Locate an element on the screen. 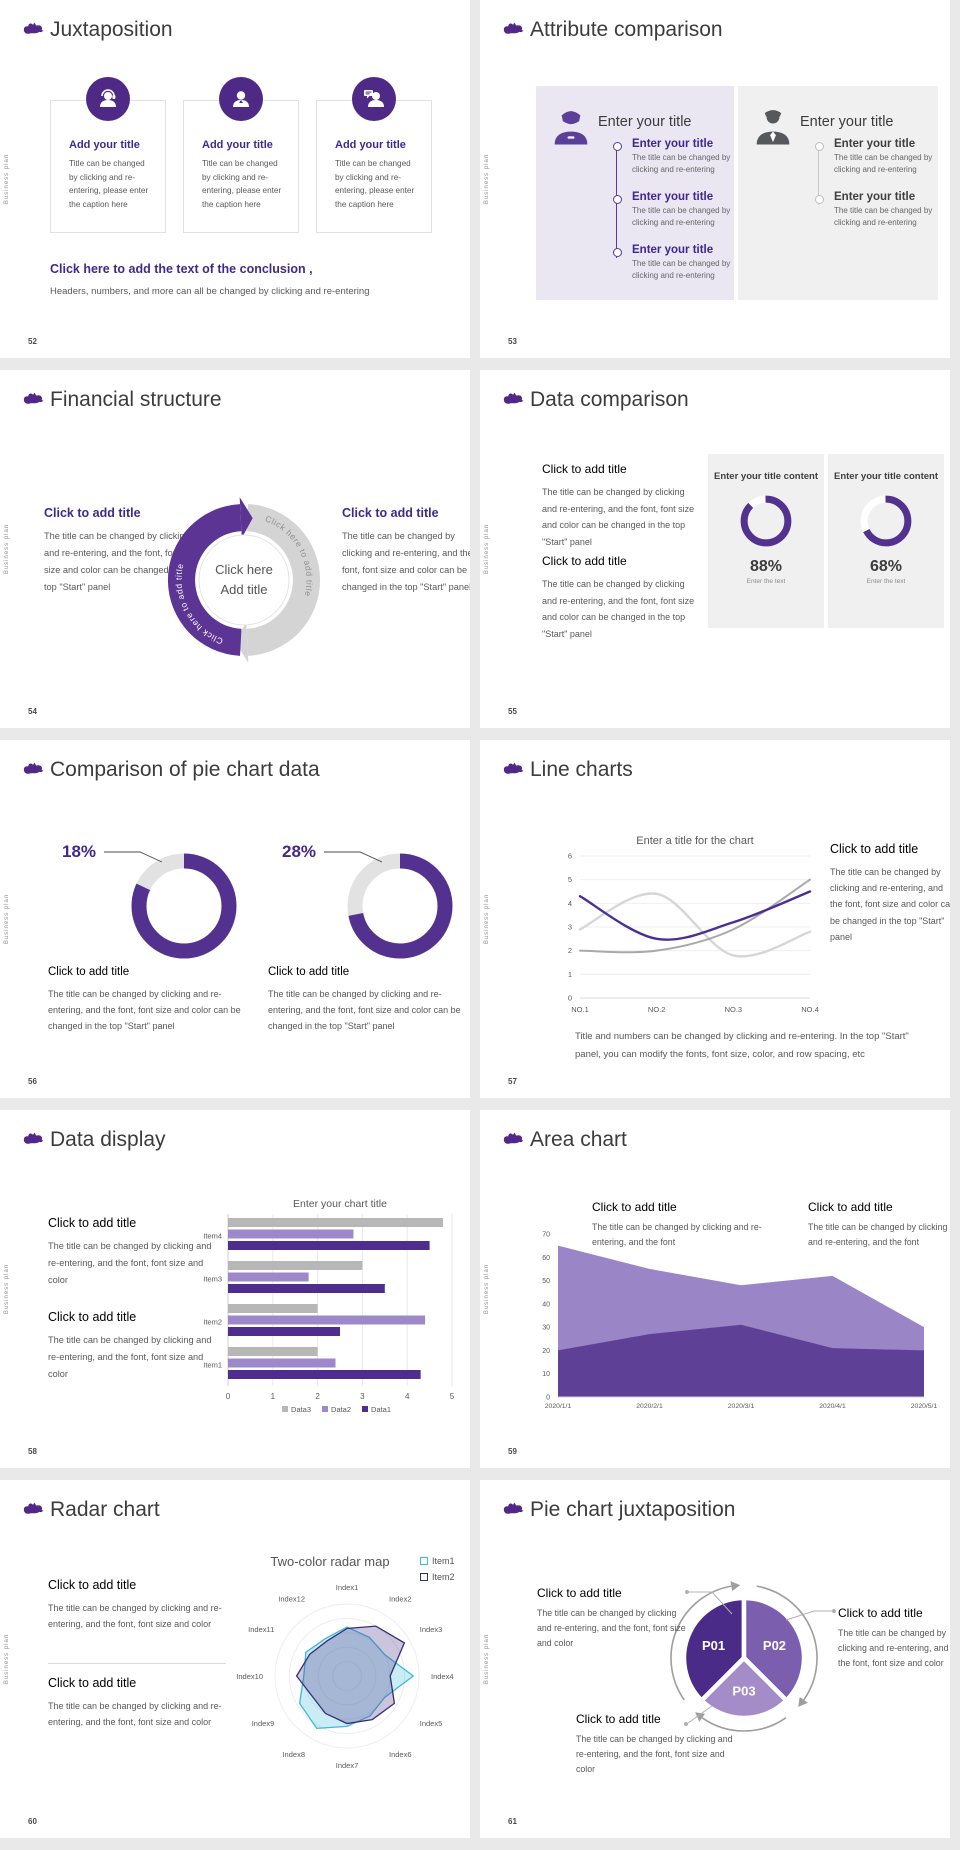 This screenshot has height=1850, width=960. page-number: 57 is located at coordinates (512, 1081).